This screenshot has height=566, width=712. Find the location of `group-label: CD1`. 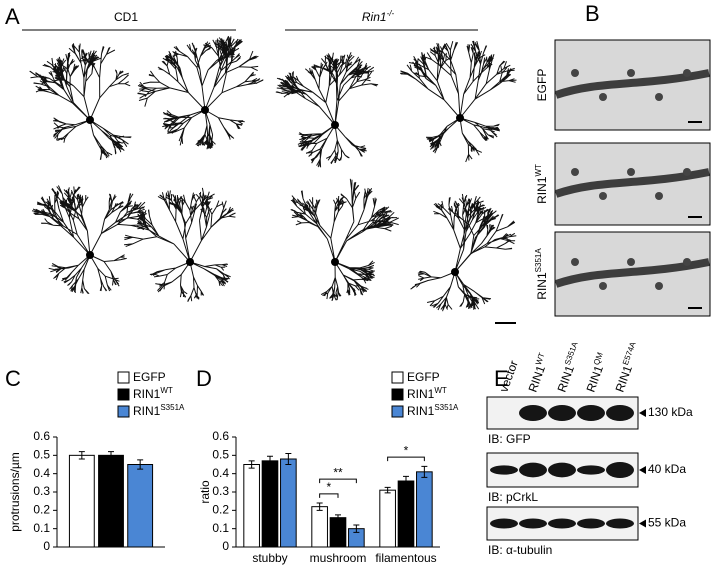

group-label: CD1 is located at coordinates (126, 17).